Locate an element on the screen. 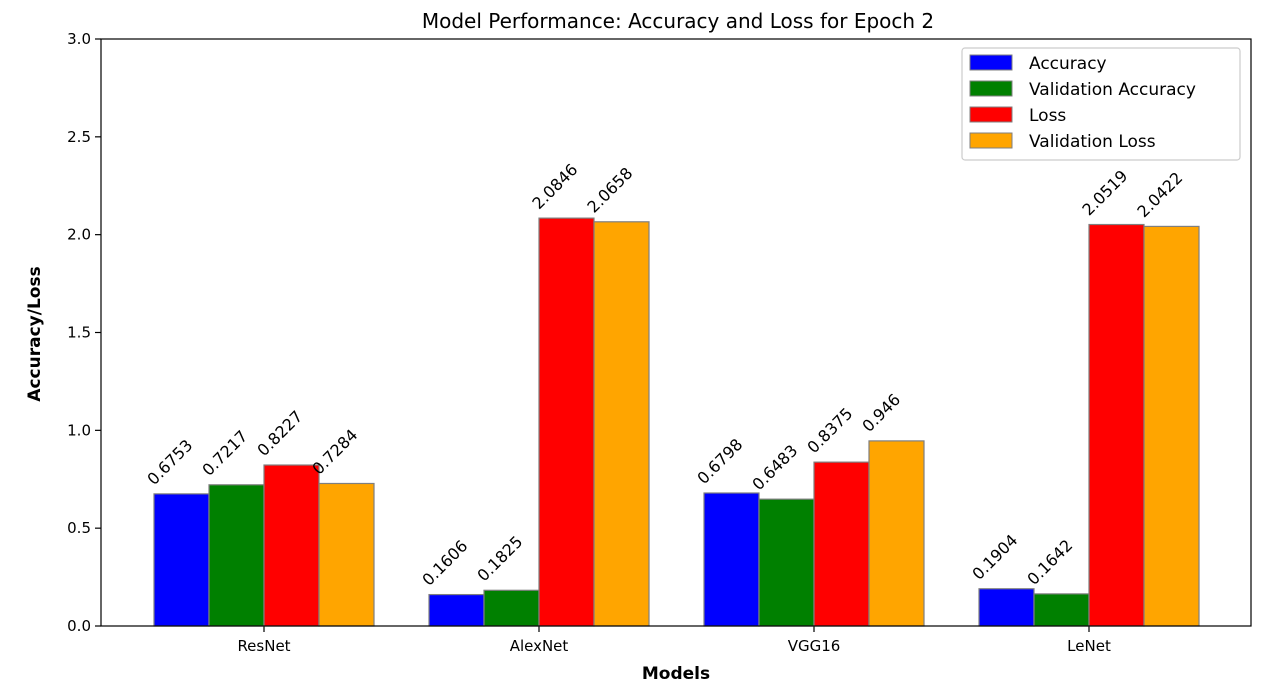 The image size is (1280, 699). bar-loss-lenet is located at coordinates (1116, 425).